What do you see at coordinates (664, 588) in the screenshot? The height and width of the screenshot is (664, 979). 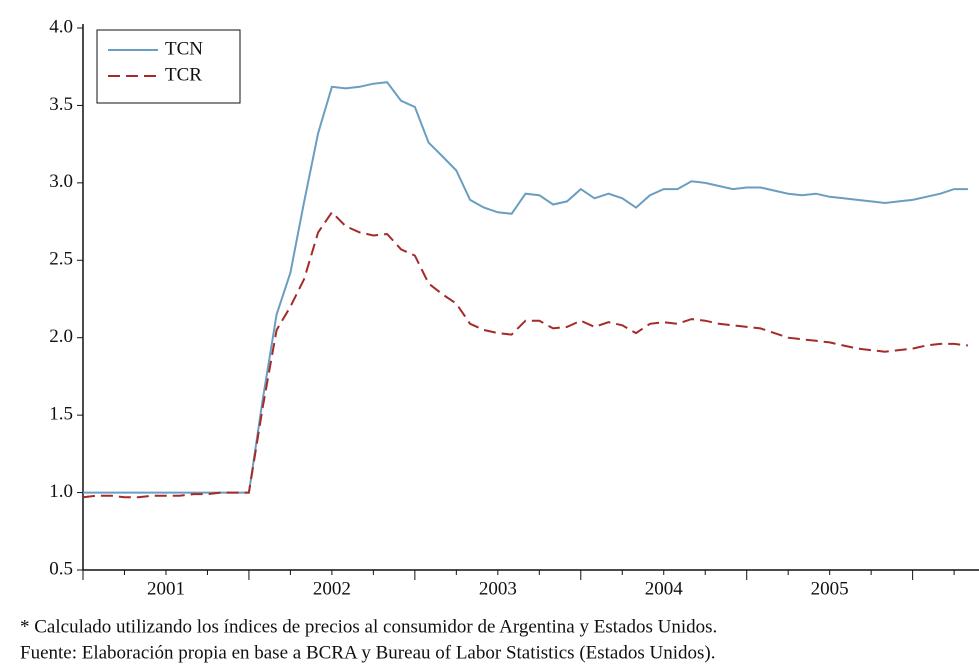 I see `x-tick-label: 2004` at bounding box center [664, 588].